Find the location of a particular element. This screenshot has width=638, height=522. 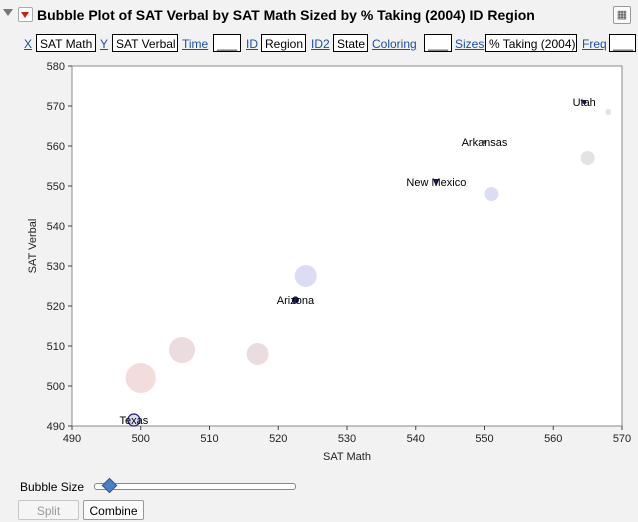

coloring-role-link: Coloring is located at coordinates (394, 44).